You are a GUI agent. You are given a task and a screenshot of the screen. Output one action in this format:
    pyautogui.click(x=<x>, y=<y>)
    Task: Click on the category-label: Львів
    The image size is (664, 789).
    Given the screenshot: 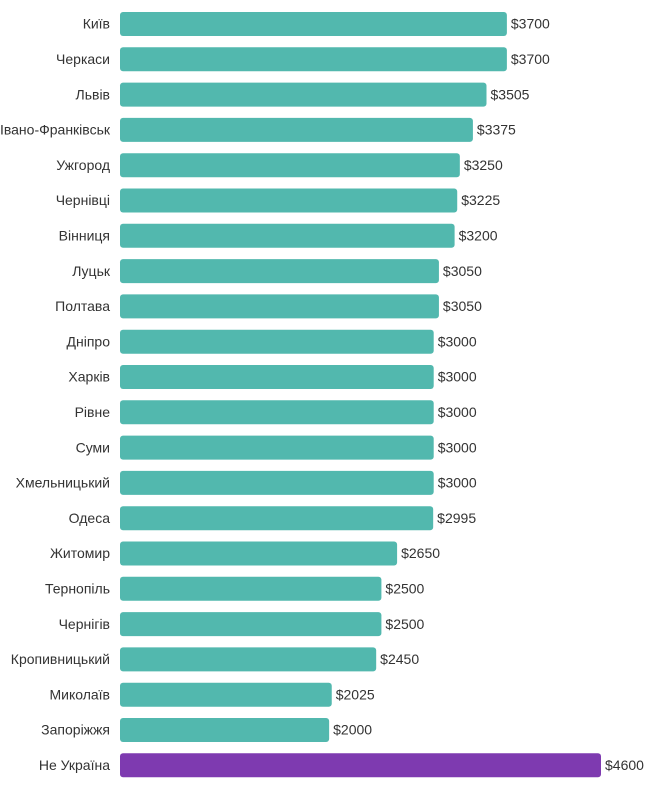 What is the action you would take?
    pyautogui.click(x=93, y=94)
    